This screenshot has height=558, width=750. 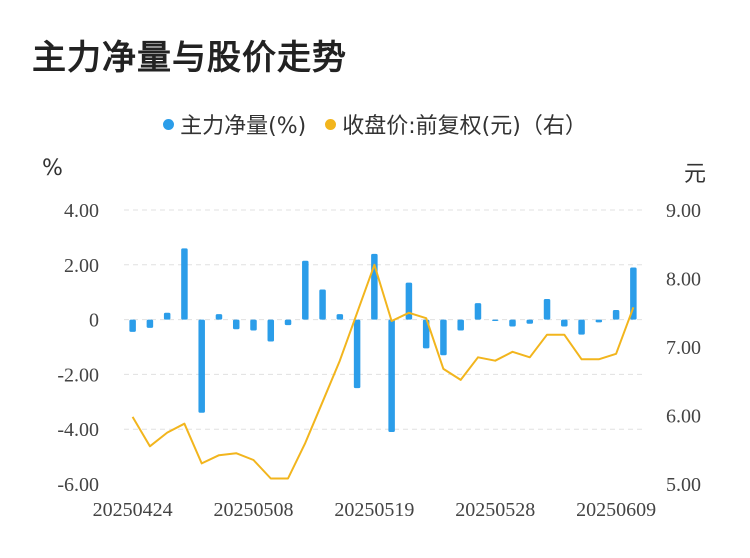 What do you see at coordinates (695, 174) in the screenshot?
I see `right-axis-unit: 元` at bounding box center [695, 174].